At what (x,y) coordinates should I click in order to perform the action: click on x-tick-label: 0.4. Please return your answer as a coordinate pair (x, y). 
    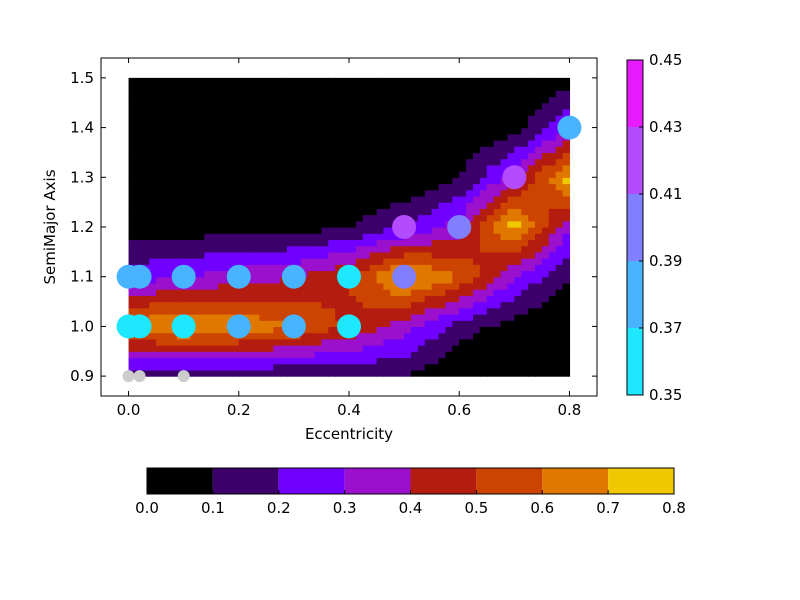
    Looking at the image, I should click on (349, 410).